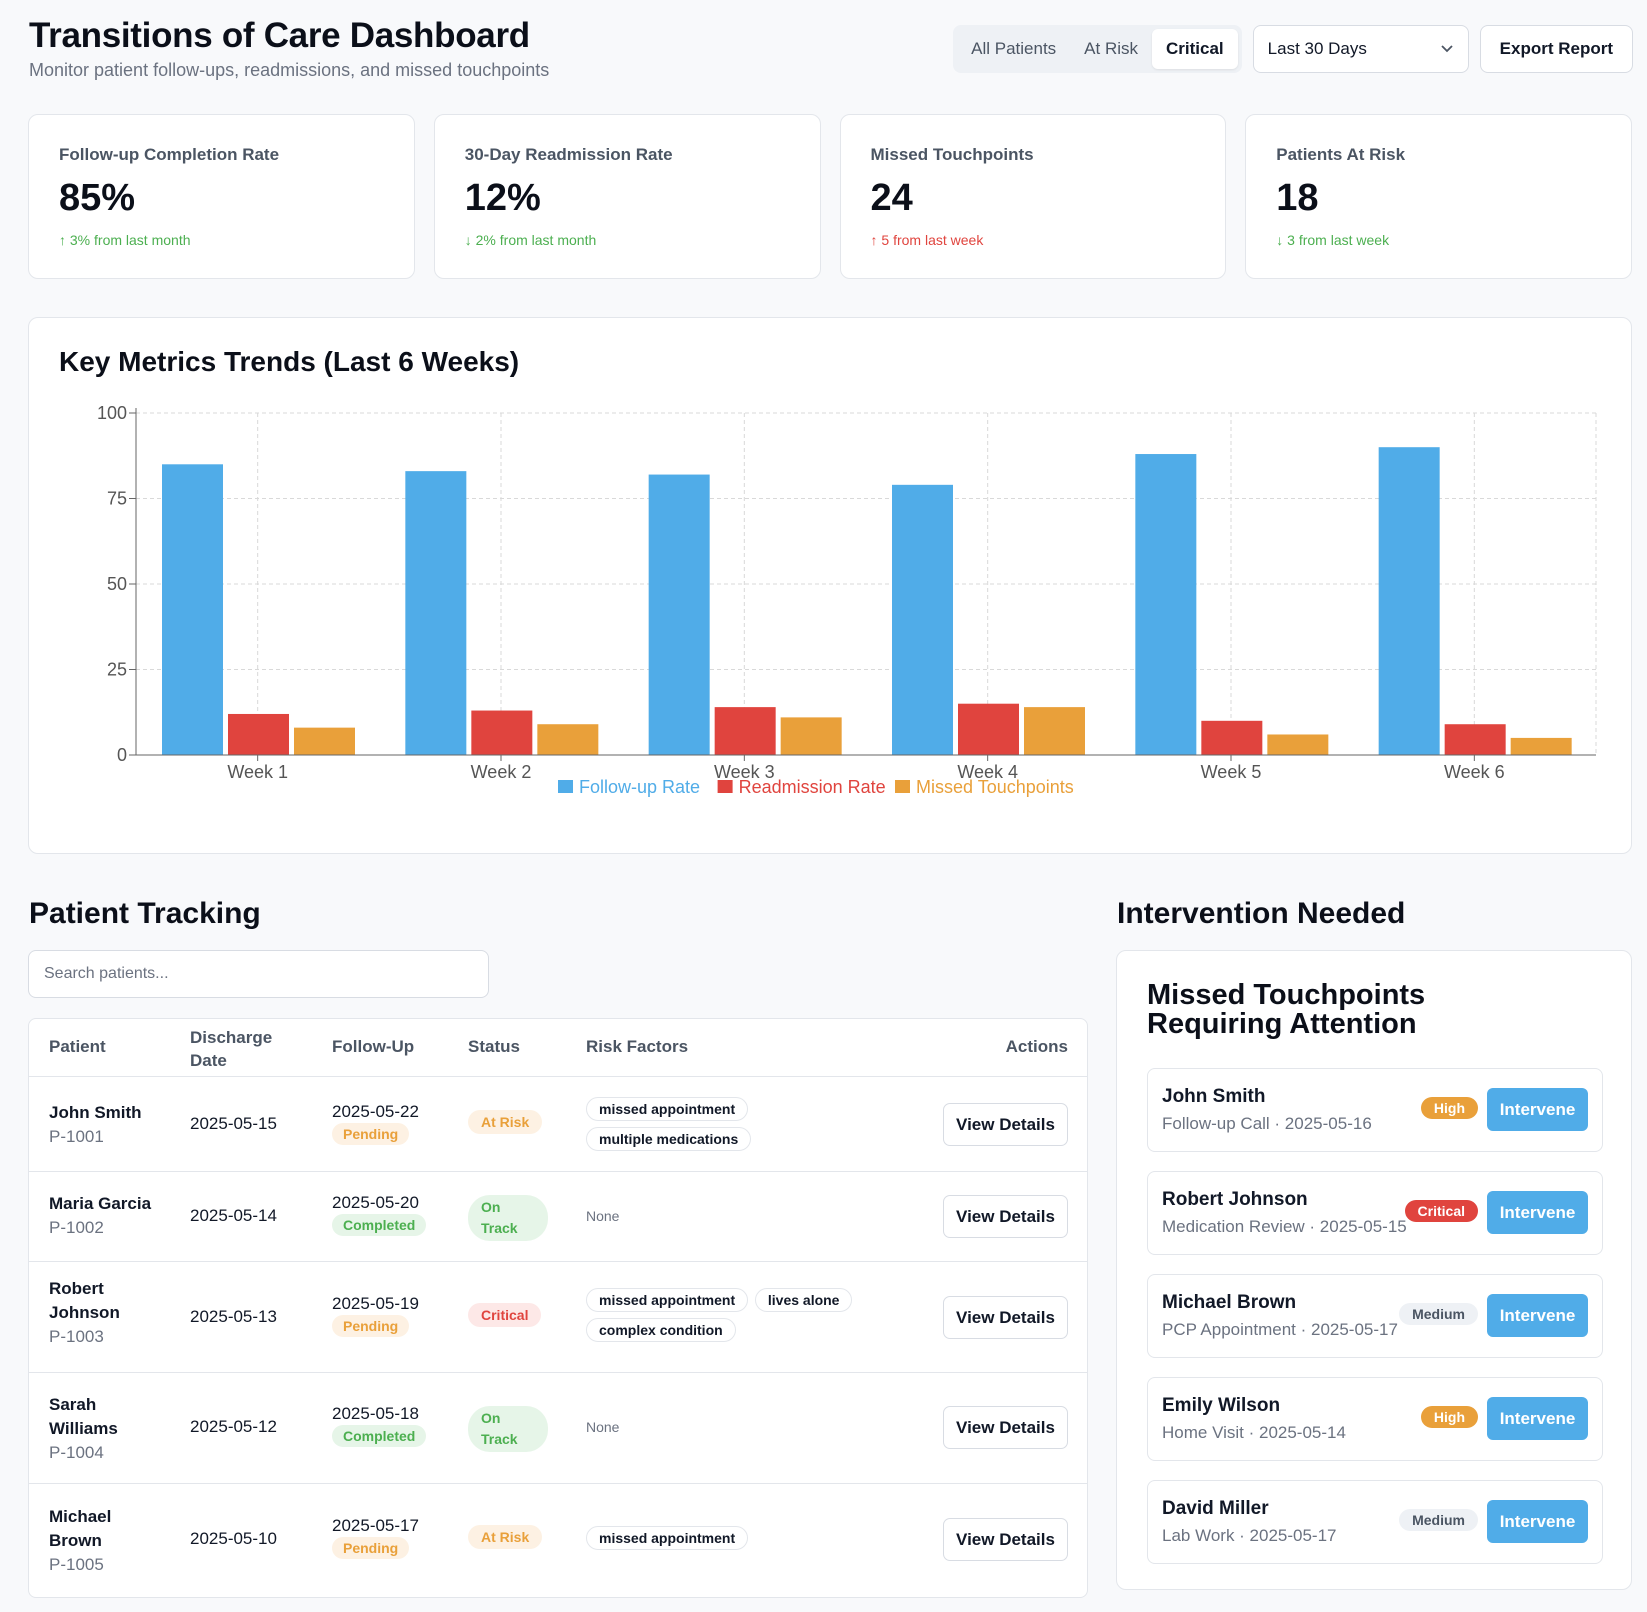 Image resolution: width=1647 pixels, height=1612 pixels. What do you see at coordinates (1195, 49) in the screenshot?
I see `segment-critical: Critical` at bounding box center [1195, 49].